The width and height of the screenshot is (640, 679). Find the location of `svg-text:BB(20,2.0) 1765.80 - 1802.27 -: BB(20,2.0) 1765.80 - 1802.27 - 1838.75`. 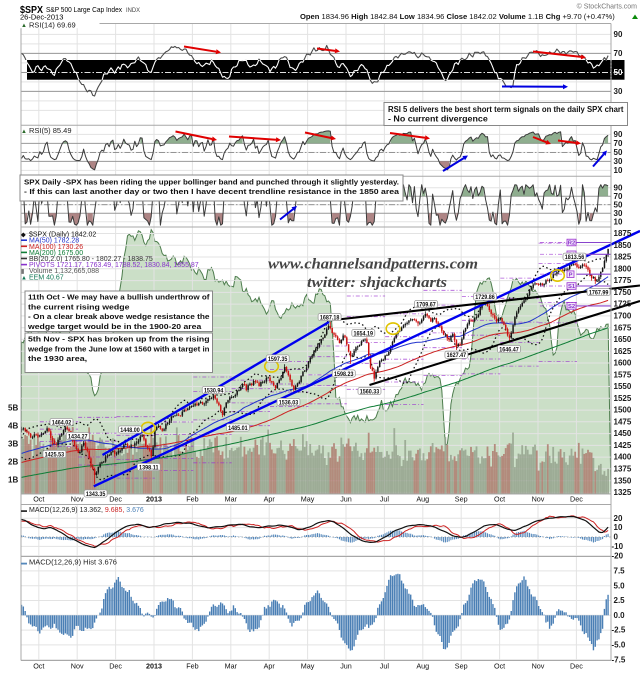

svg-text:BB(20,2.0) 1765.80 - 1802.27 -: BB(20,2.0) 1765.80 - 1802.27 - 1838.75 is located at coordinates (91, 259).